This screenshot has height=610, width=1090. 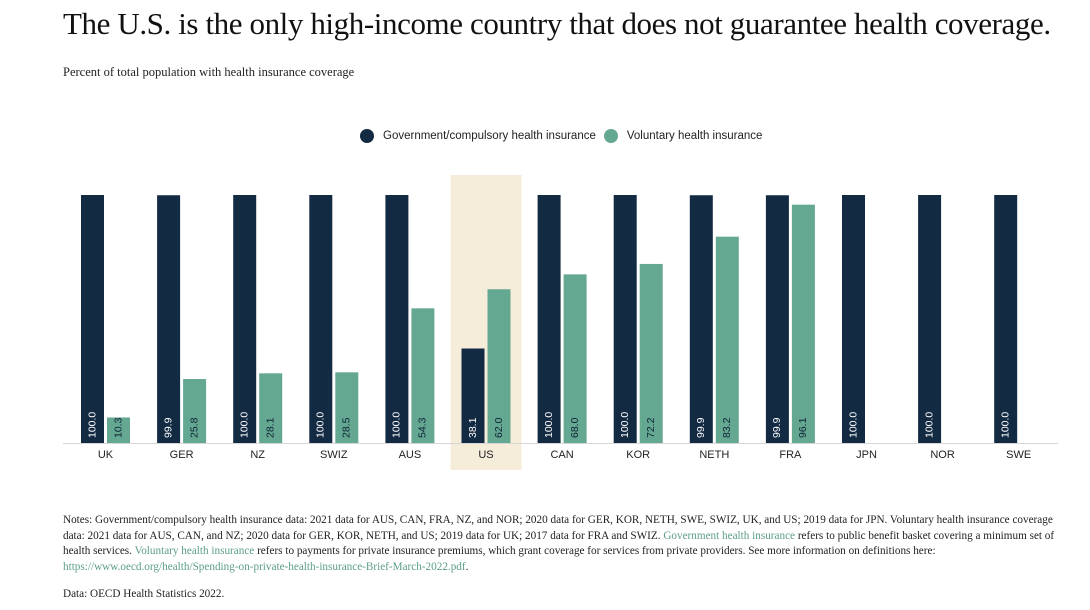 I want to click on x-tick-label-swiz: SWIZ, so click(x=334, y=455).